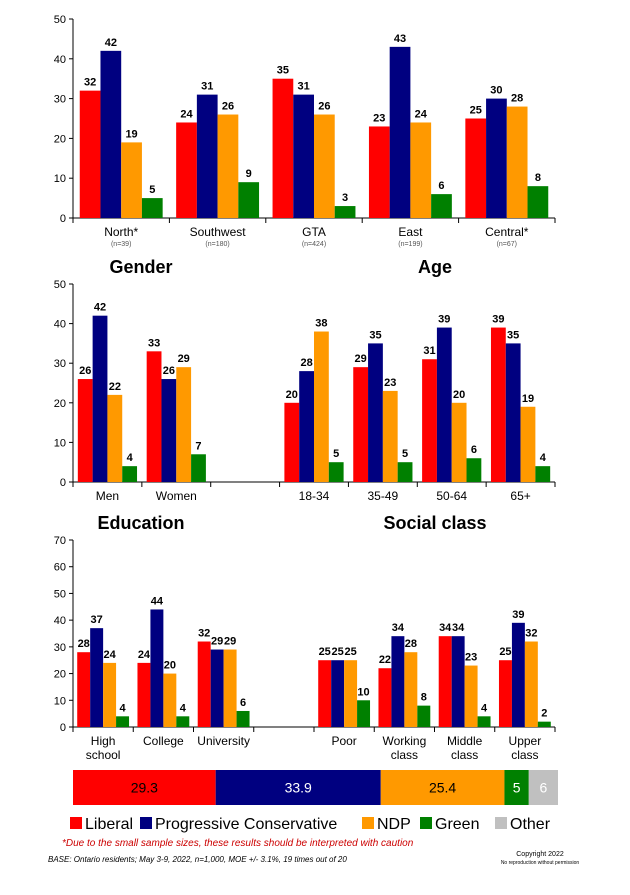 Image resolution: width=630 pixels, height=895 pixels. I want to click on x-tick-label: University, so click(223, 741).